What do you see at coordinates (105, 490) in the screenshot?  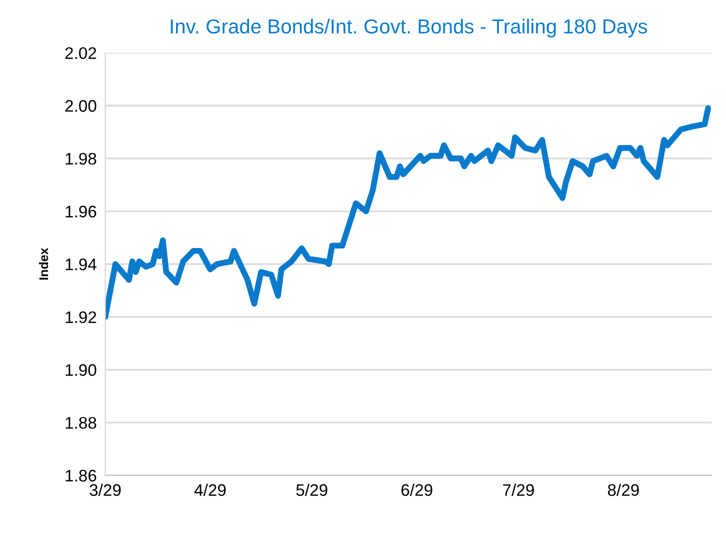 I see `x-tick-label: 3/29` at bounding box center [105, 490].